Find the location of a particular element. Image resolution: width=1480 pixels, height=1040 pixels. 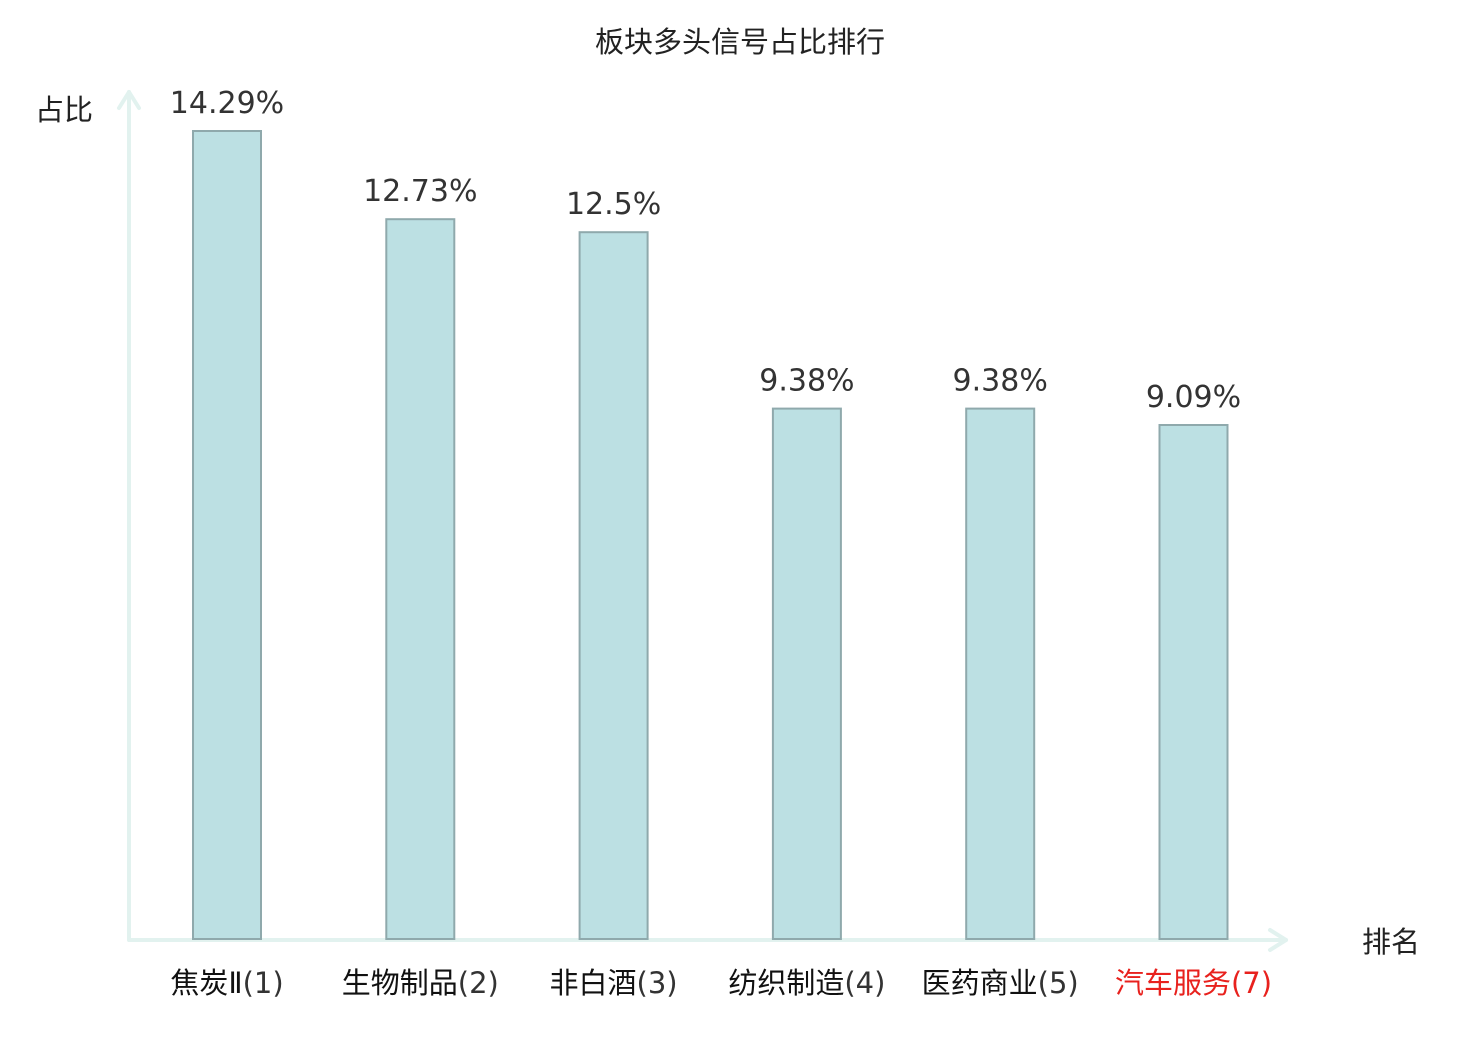

category-name: 纺织制造 is located at coordinates (786, 983).